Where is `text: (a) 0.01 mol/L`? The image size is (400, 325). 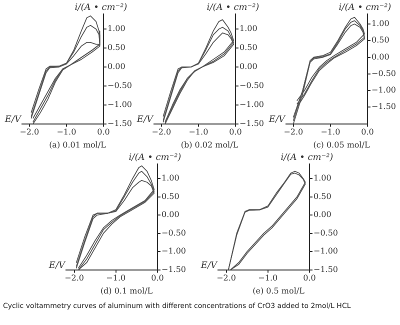 text: (a) 0.01 mol/L is located at coordinates (78, 145).